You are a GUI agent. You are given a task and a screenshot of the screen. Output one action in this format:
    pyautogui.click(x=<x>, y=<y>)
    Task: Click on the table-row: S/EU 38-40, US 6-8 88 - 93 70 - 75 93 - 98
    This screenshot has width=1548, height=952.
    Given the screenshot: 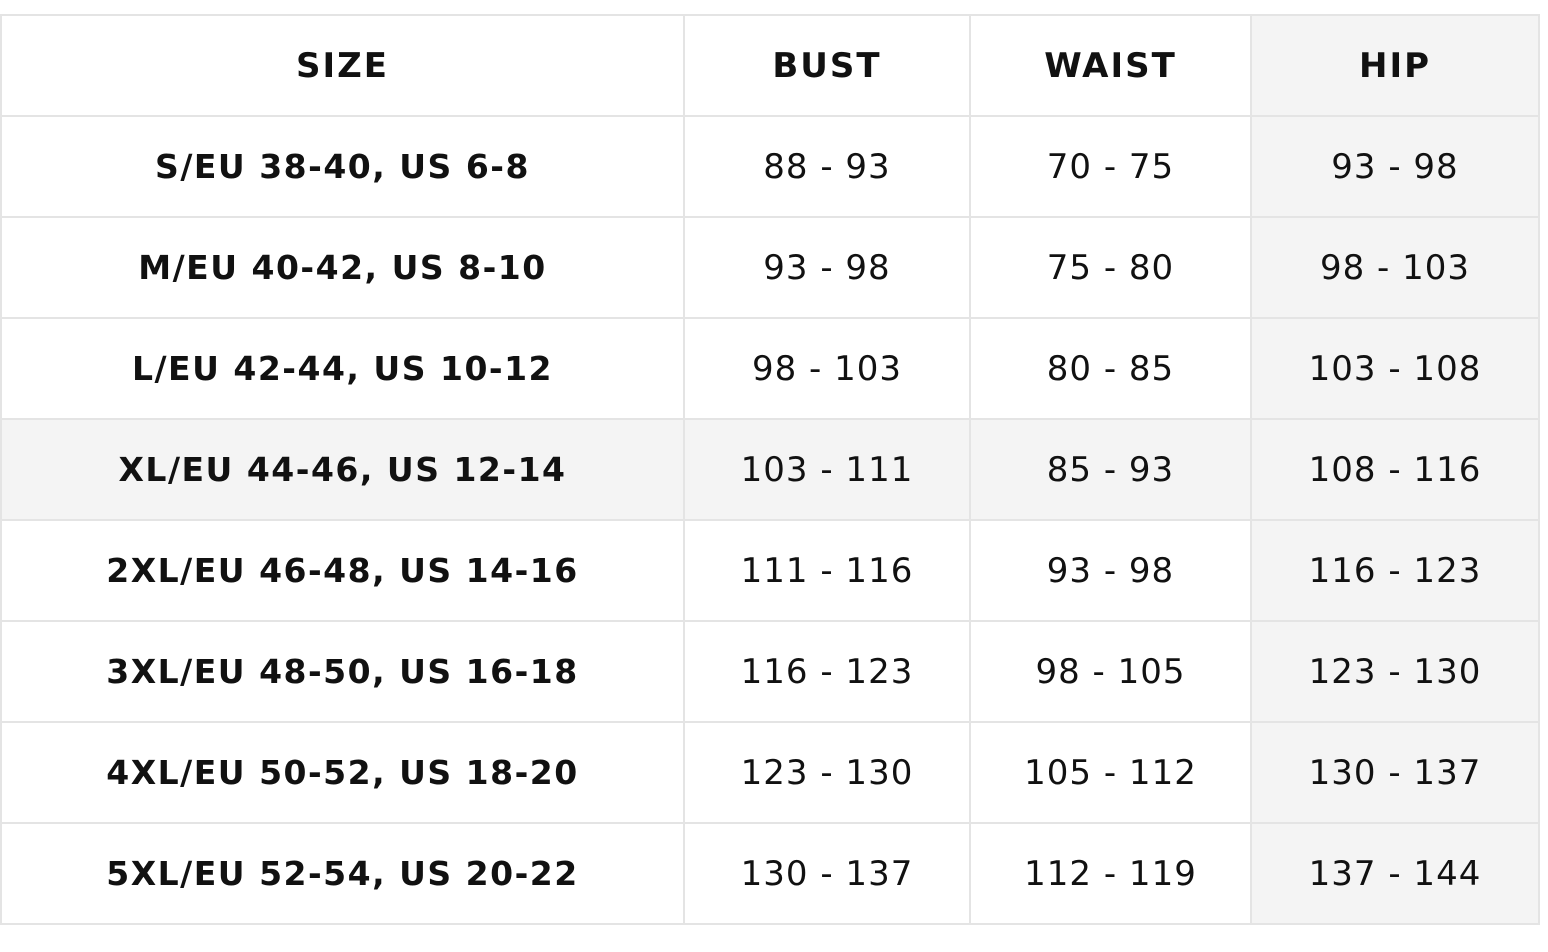 What is the action you would take?
    pyautogui.click(x=770, y=166)
    